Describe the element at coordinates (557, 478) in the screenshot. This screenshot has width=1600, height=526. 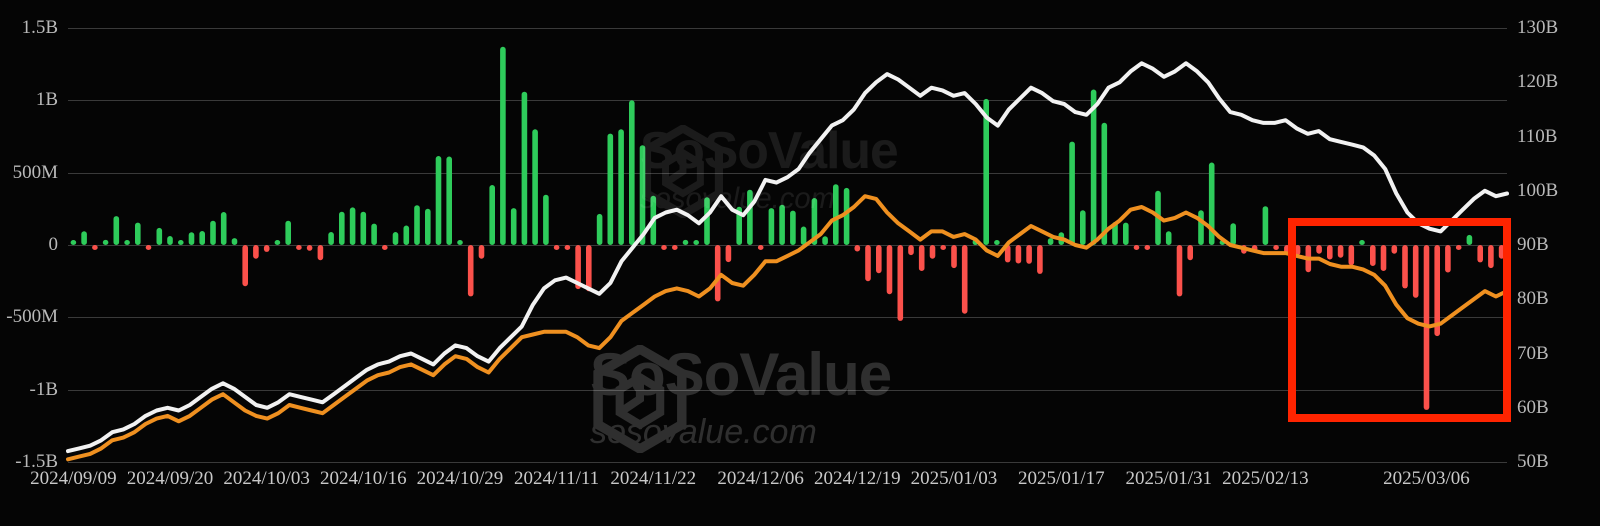
I see `x-axis-tick: 2024/11/11` at that location.